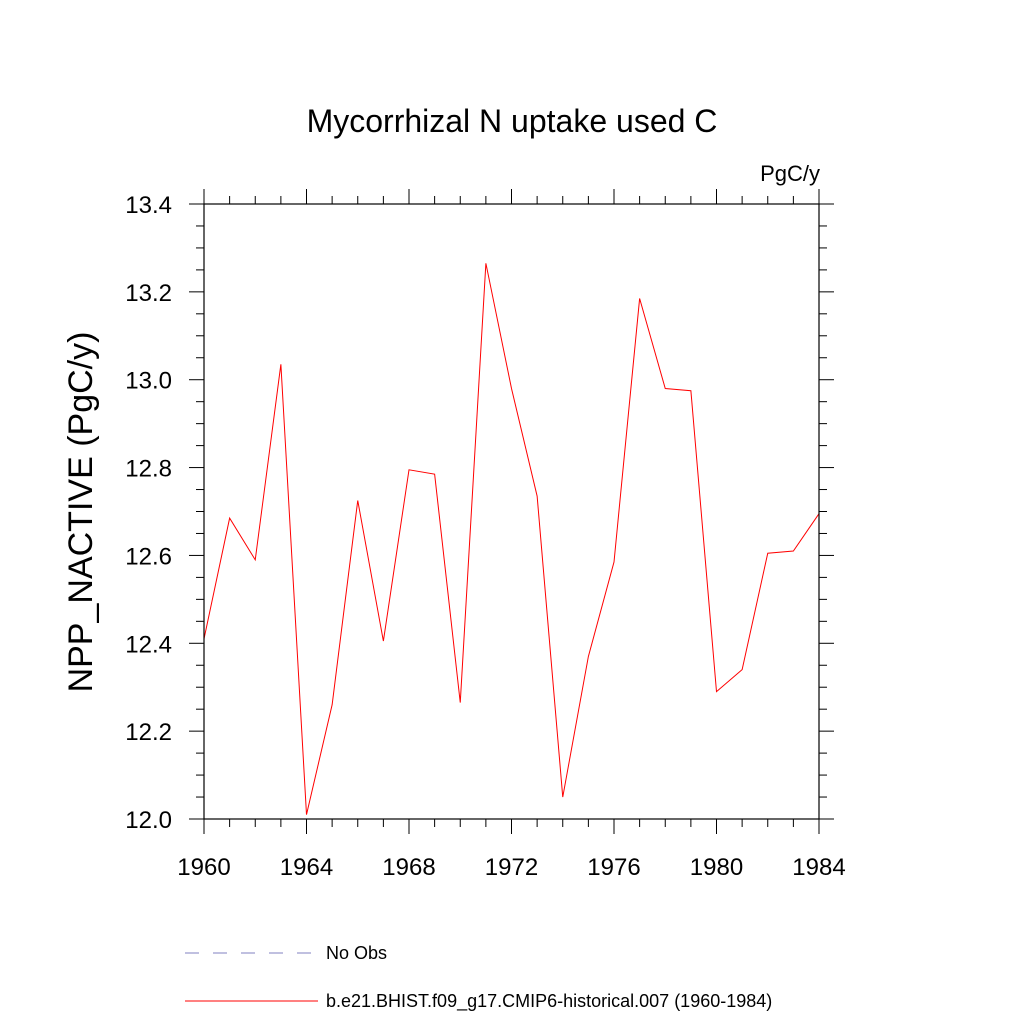 The width and height of the screenshot is (1024, 1024). Describe the element at coordinates (716, 867) in the screenshot. I see `x-tick-label: 1980` at that location.